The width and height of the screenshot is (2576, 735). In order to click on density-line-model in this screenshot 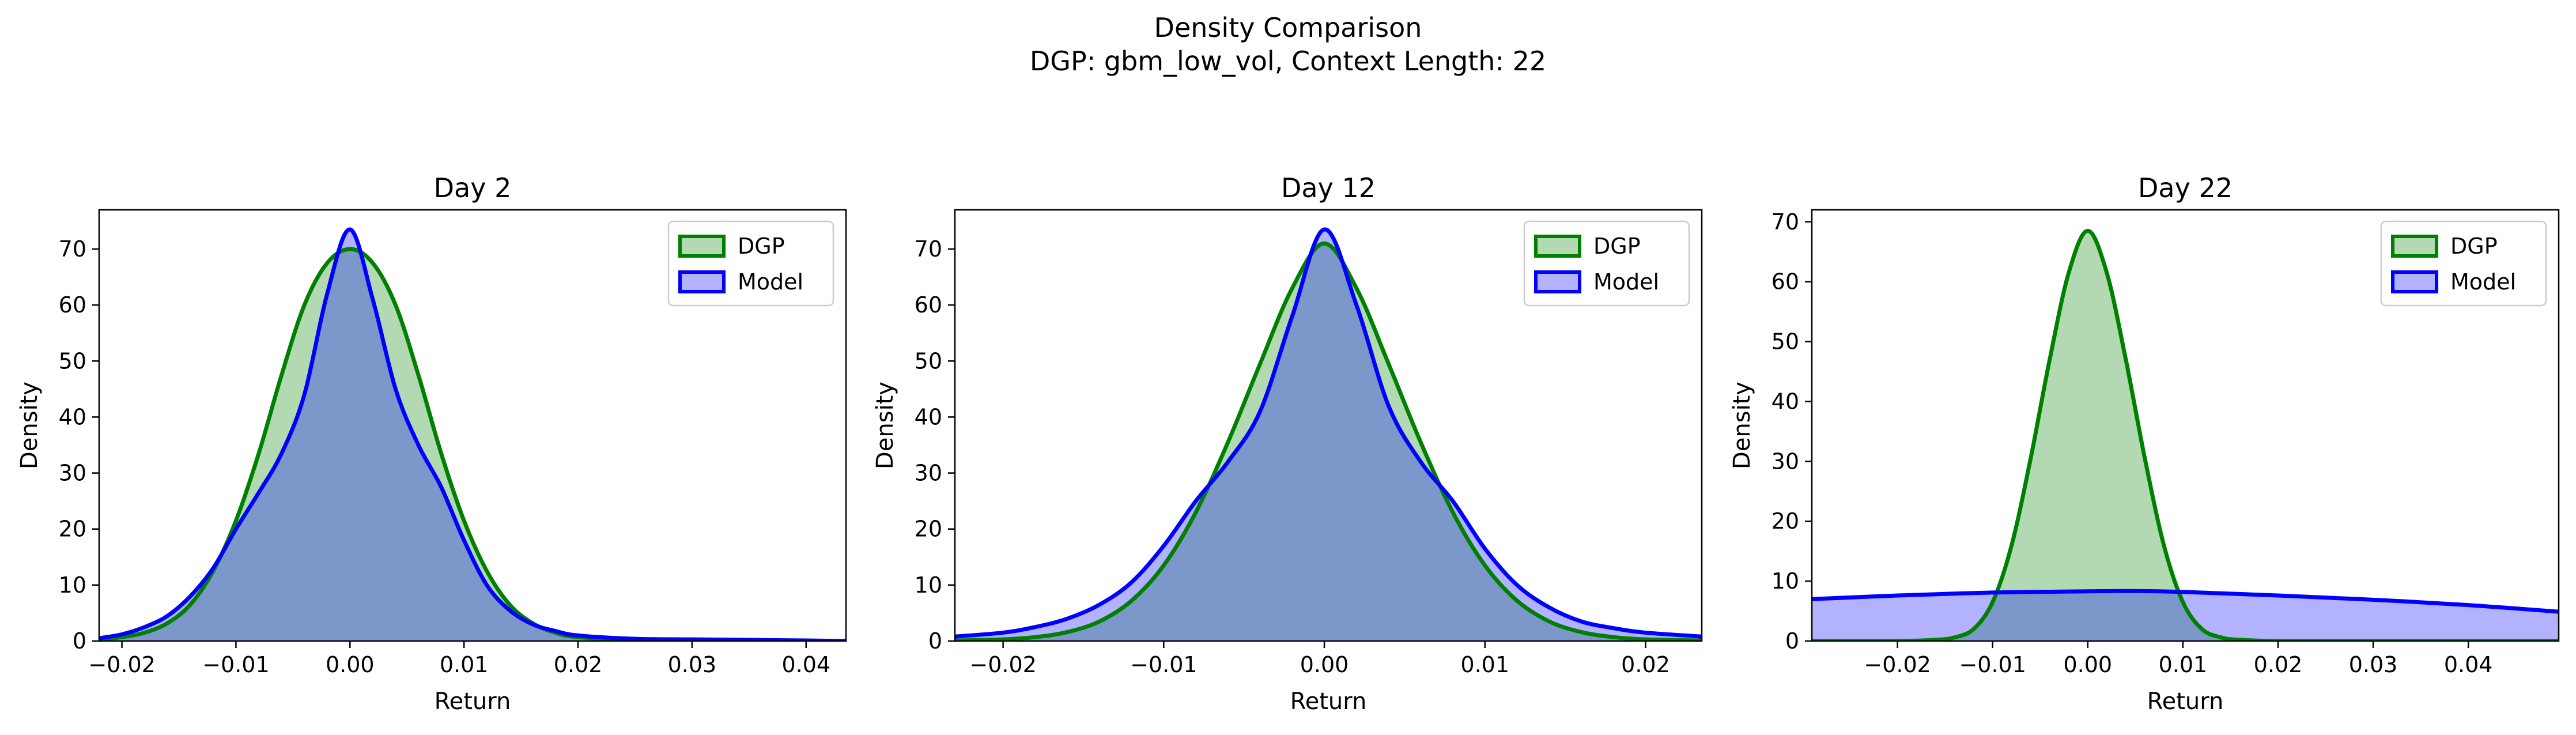, I will do `click(2185, 601)`.